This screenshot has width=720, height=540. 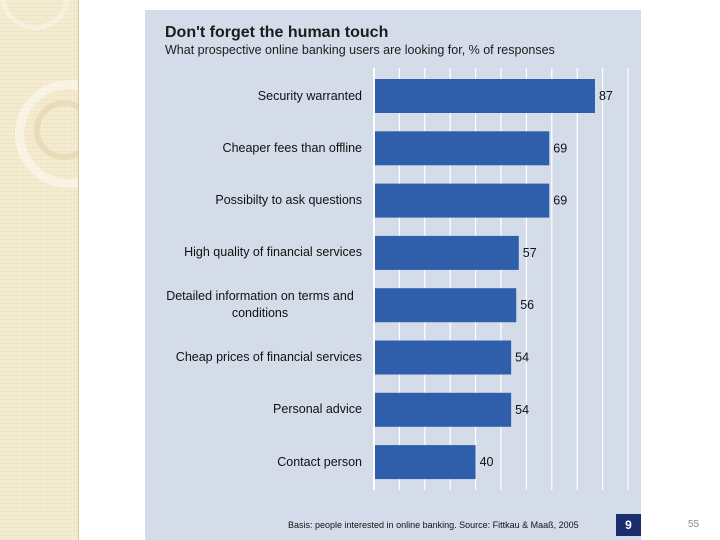 I want to click on data-label: 56, so click(x=527, y=305).